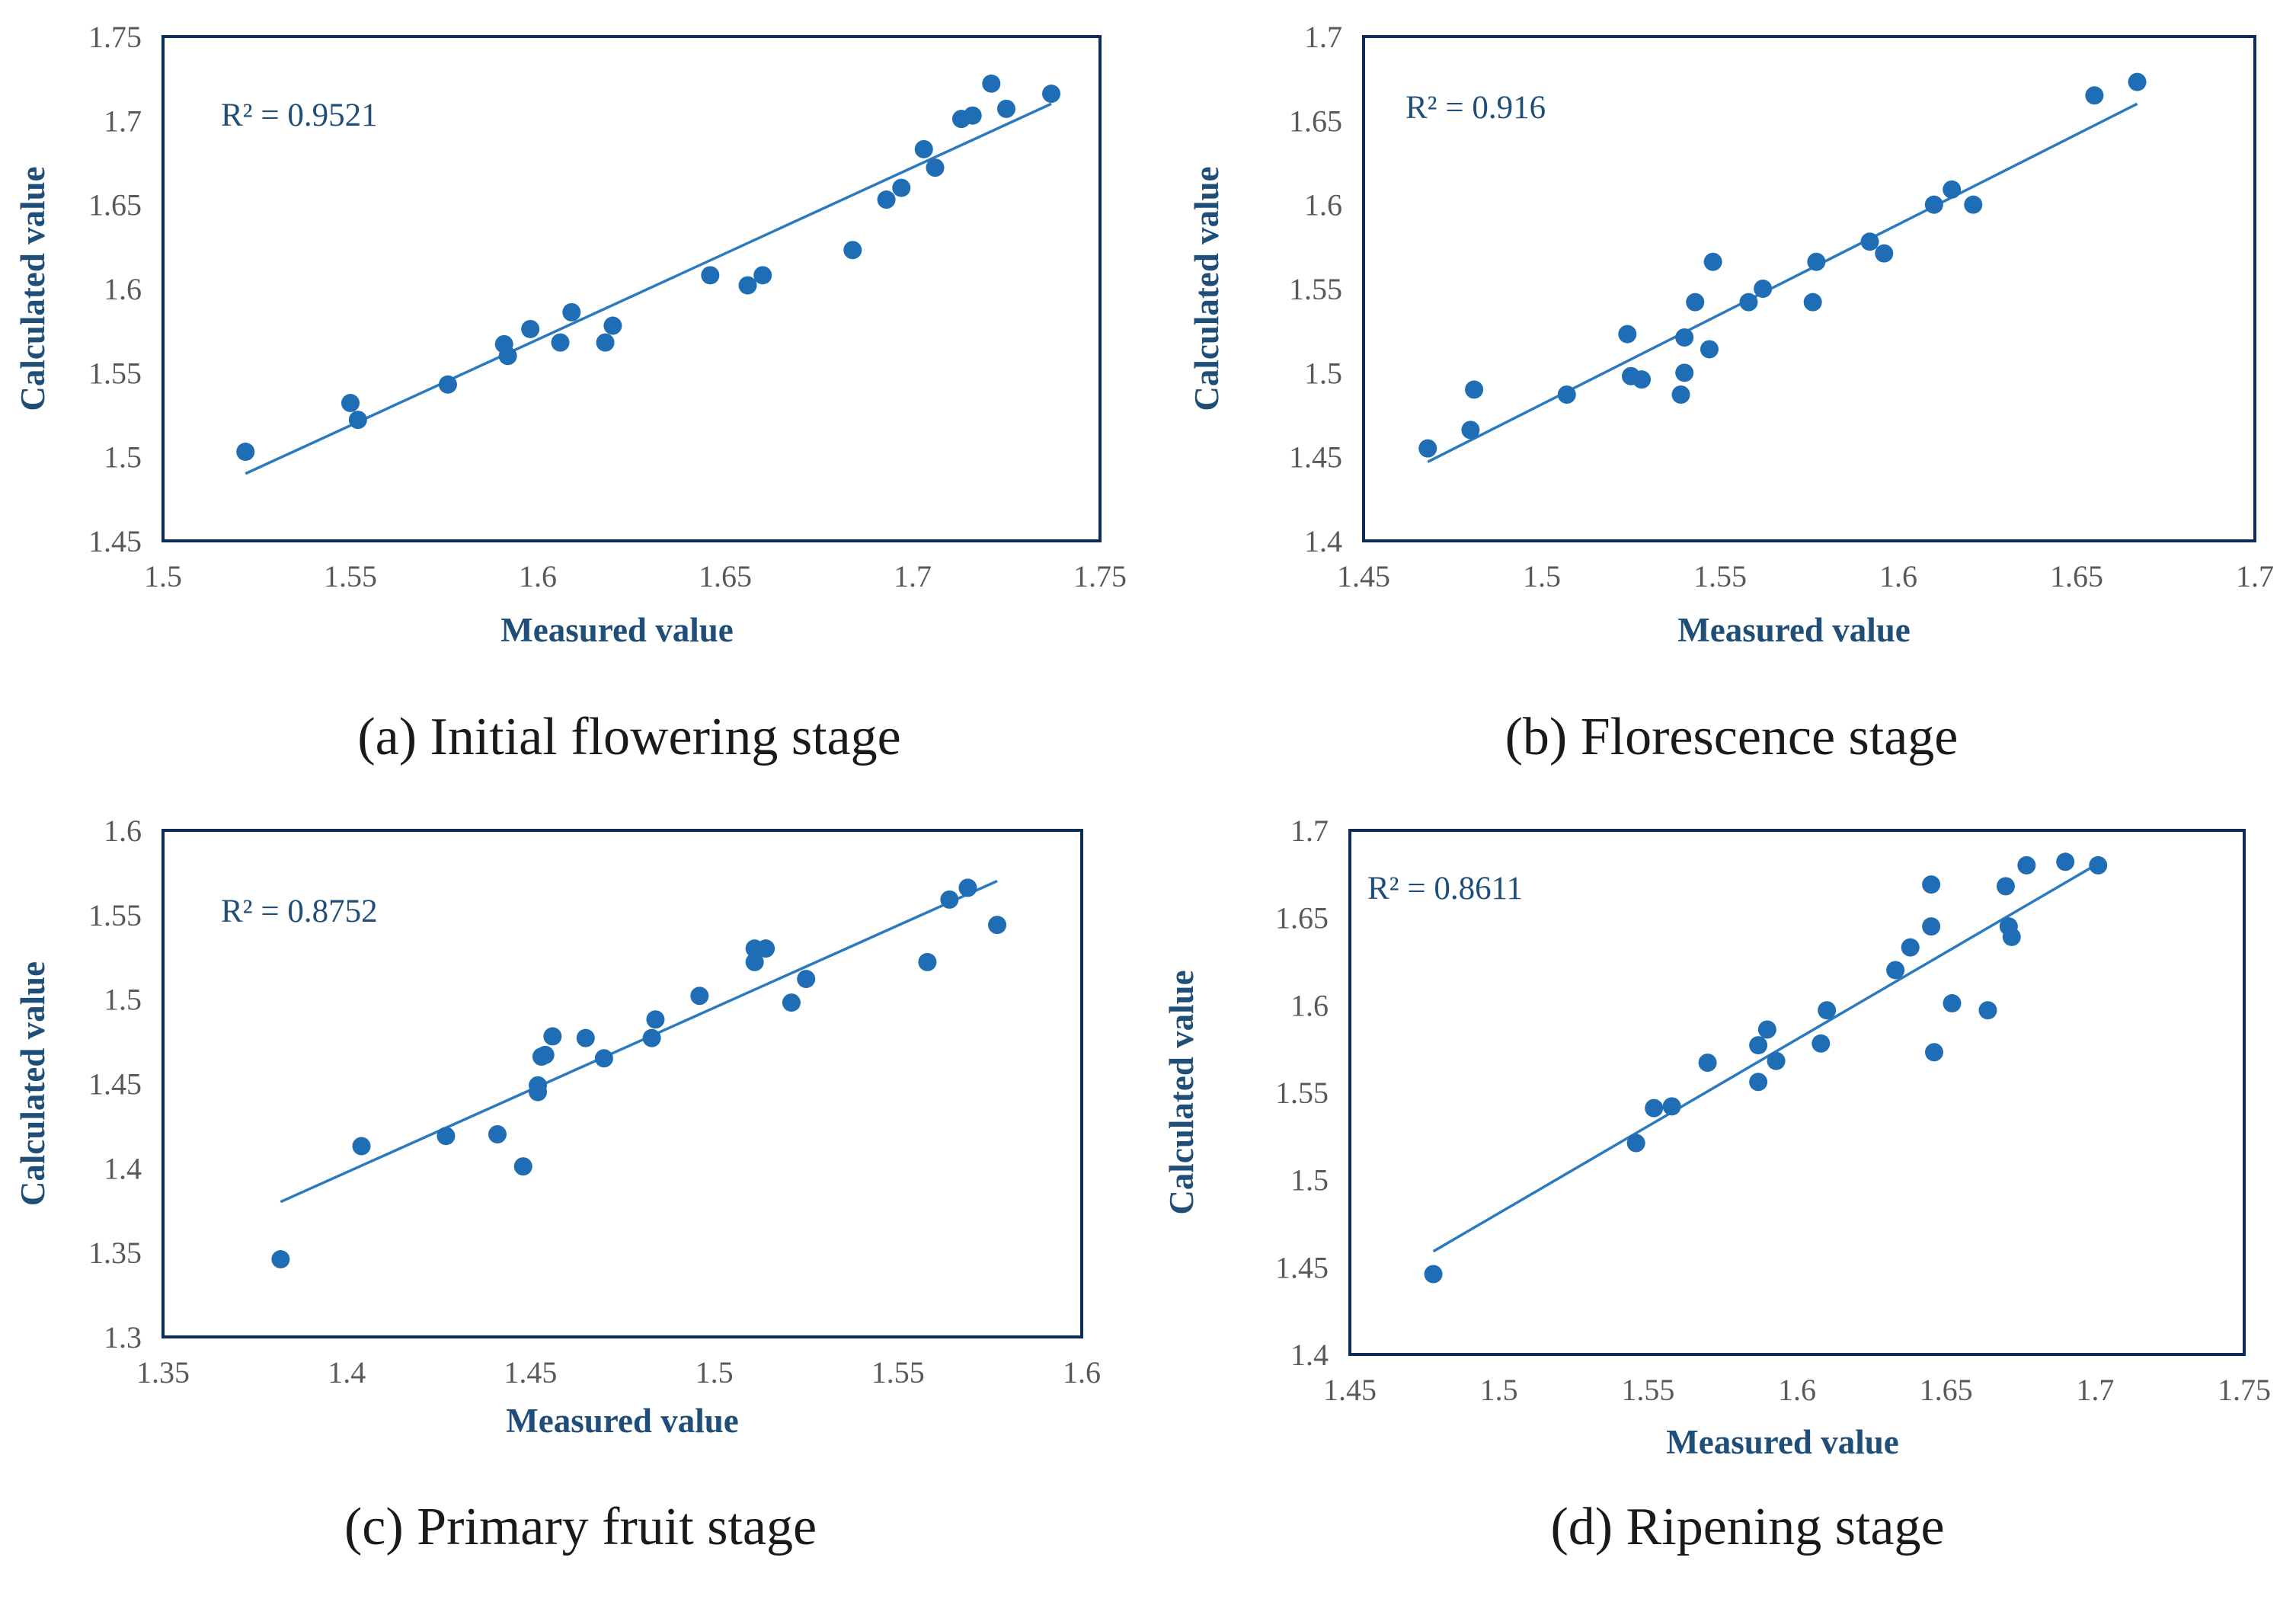 This screenshot has width=2296, height=1599. I want to click on y-tick-label: 1.35, so click(115, 1253).